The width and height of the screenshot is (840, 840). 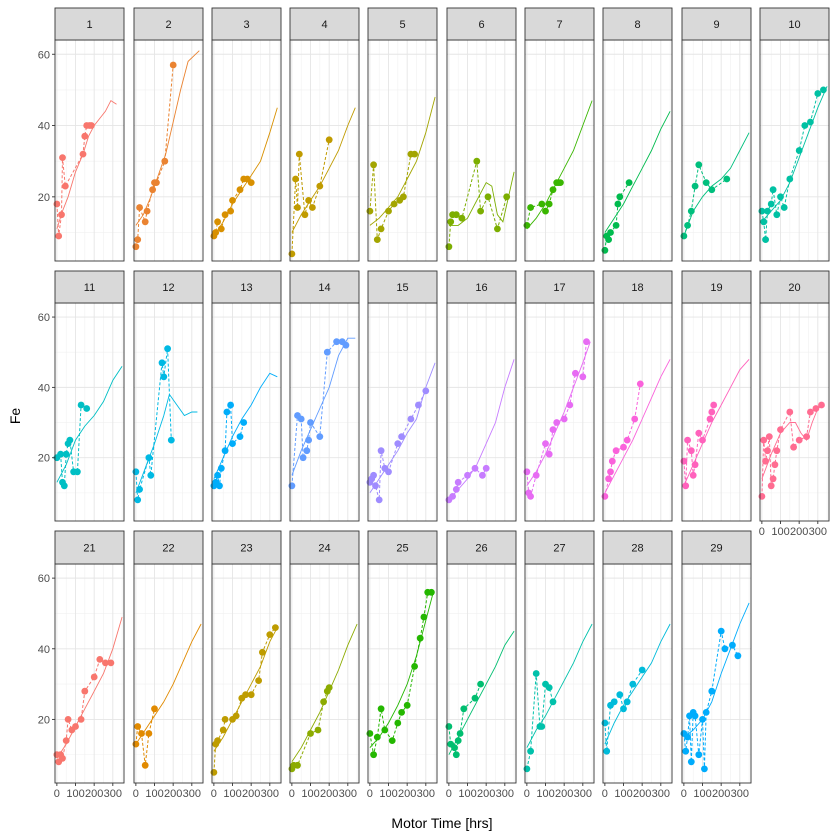 What do you see at coordinates (402, 665) in the screenshot?
I see `facet-panel-25: 25 0 100 200 300` at bounding box center [402, 665].